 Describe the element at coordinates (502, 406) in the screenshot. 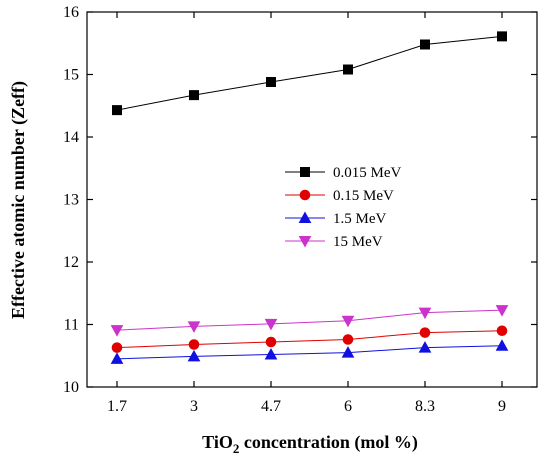

I see `x-tick-label: 9` at that location.